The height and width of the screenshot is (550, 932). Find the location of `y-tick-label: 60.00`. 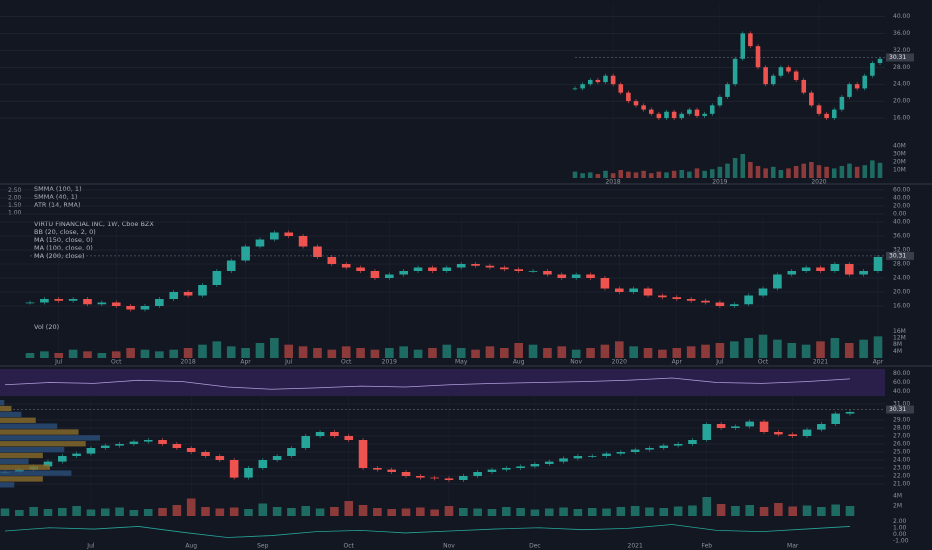

y-tick-label: 60.00 is located at coordinates (901, 382).